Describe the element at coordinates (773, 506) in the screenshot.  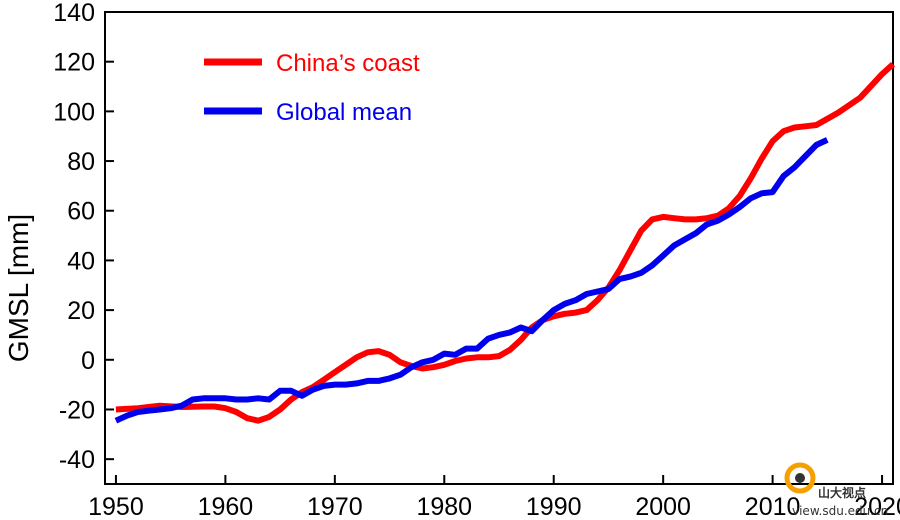
I see `x-tick-label: 2010` at that location.